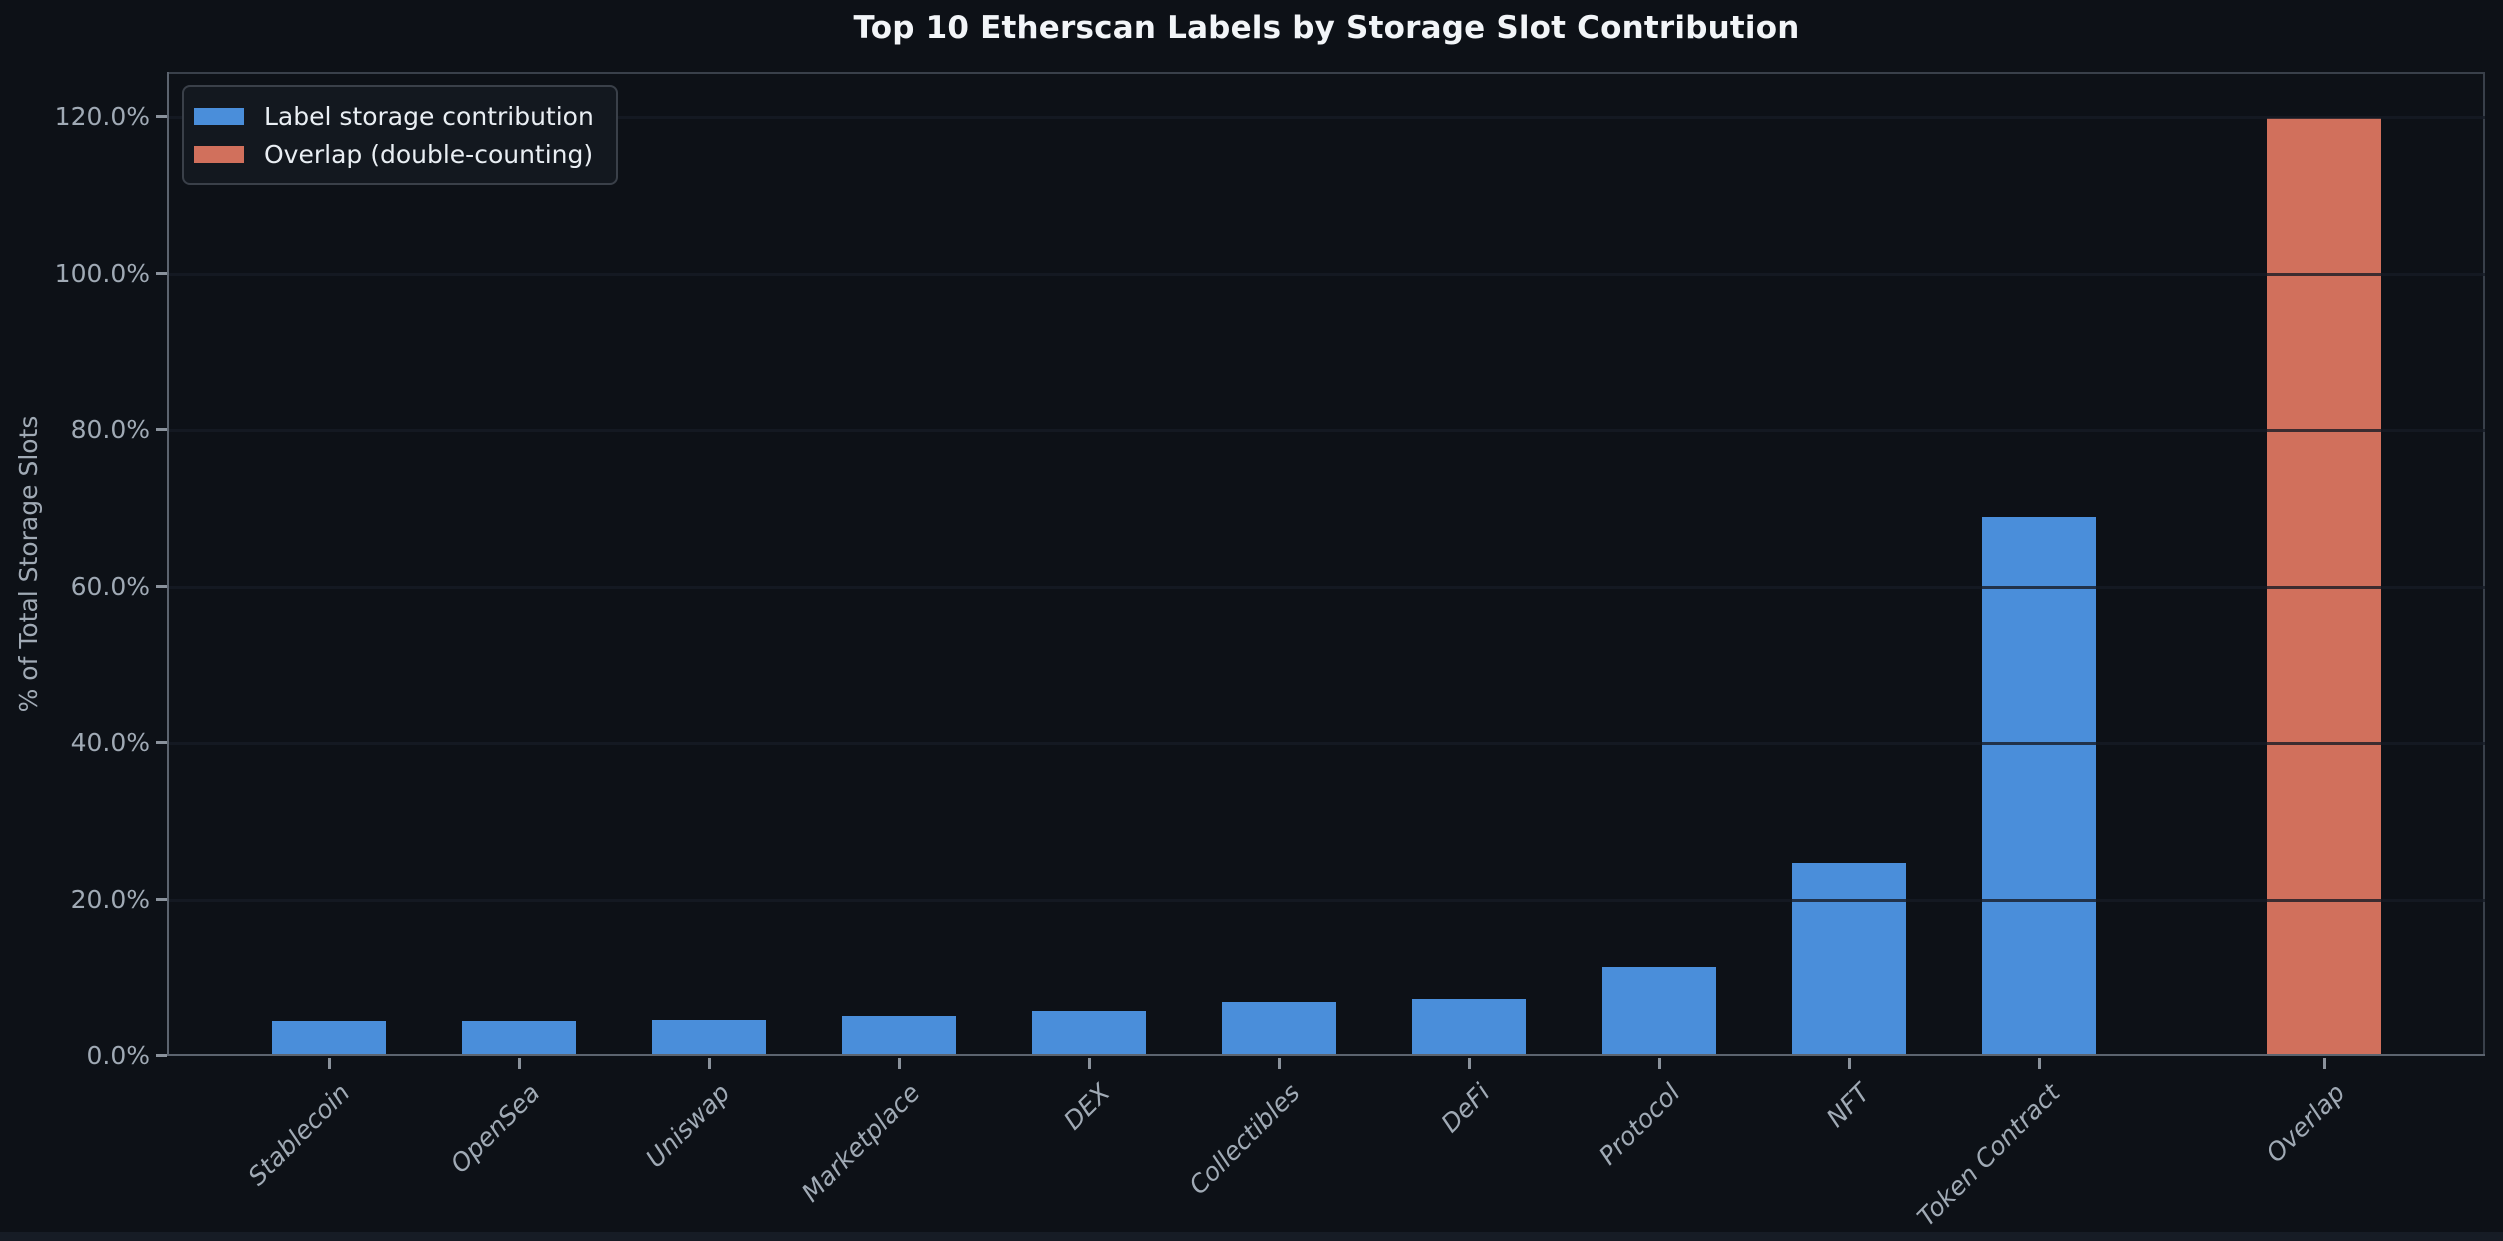  What do you see at coordinates (299, 1135) in the screenshot?
I see `x-tick-label-stablecoin: Stablecoin` at bounding box center [299, 1135].